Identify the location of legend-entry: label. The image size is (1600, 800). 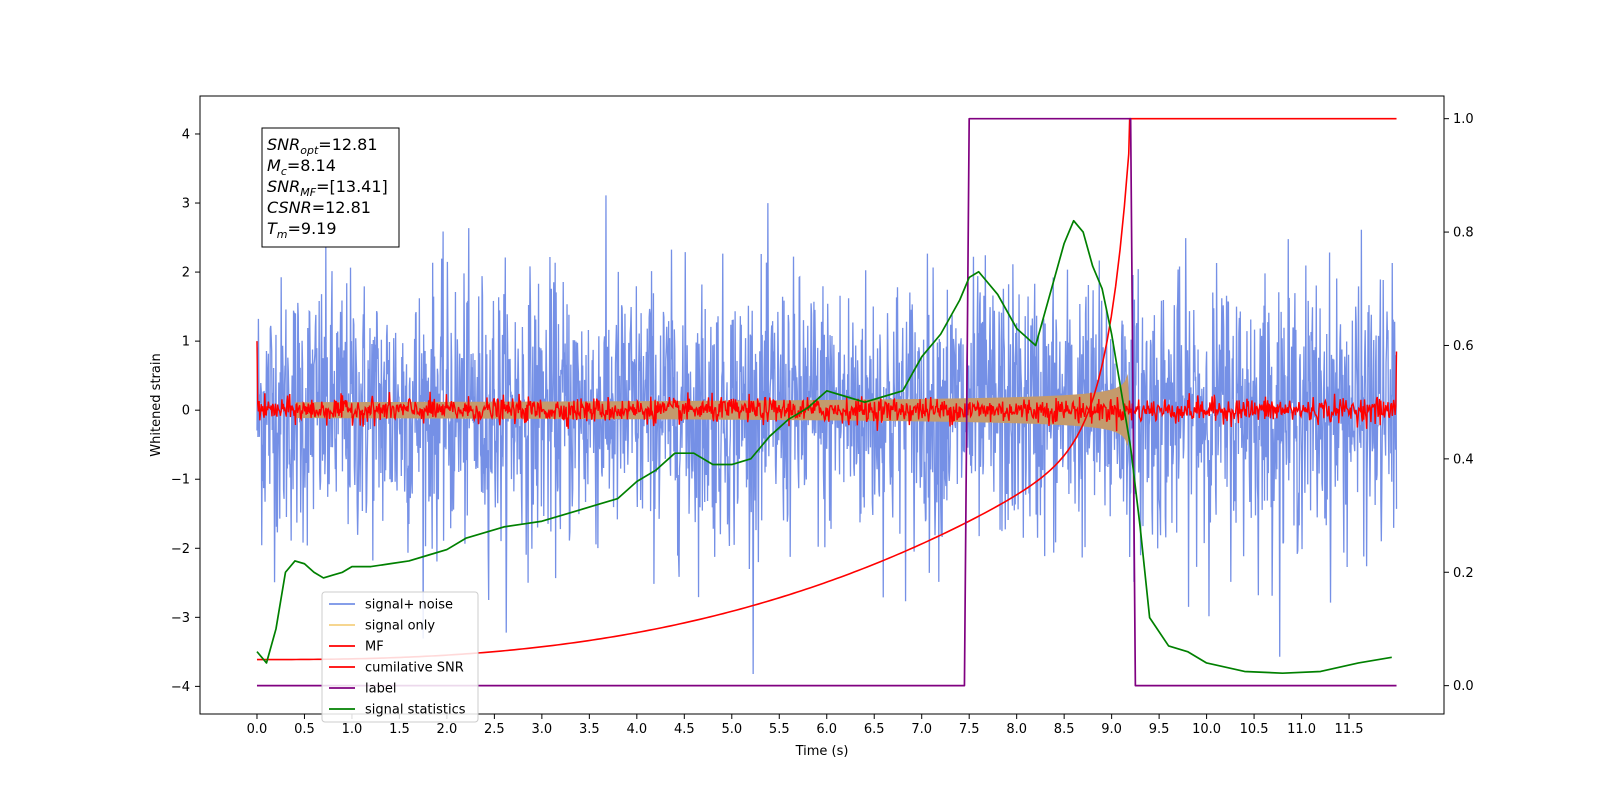
(380, 689).